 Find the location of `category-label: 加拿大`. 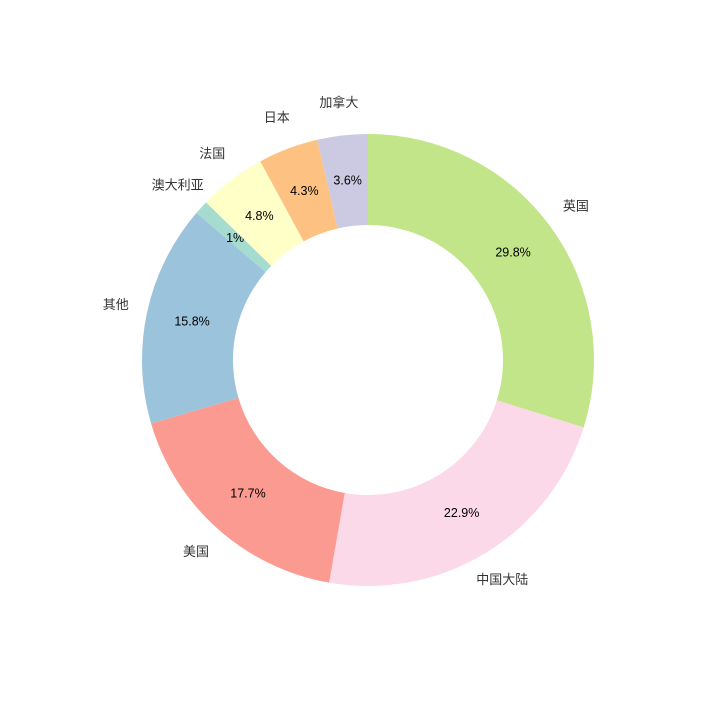

category-label: 加拿大 is located at coordinates (338, 103).